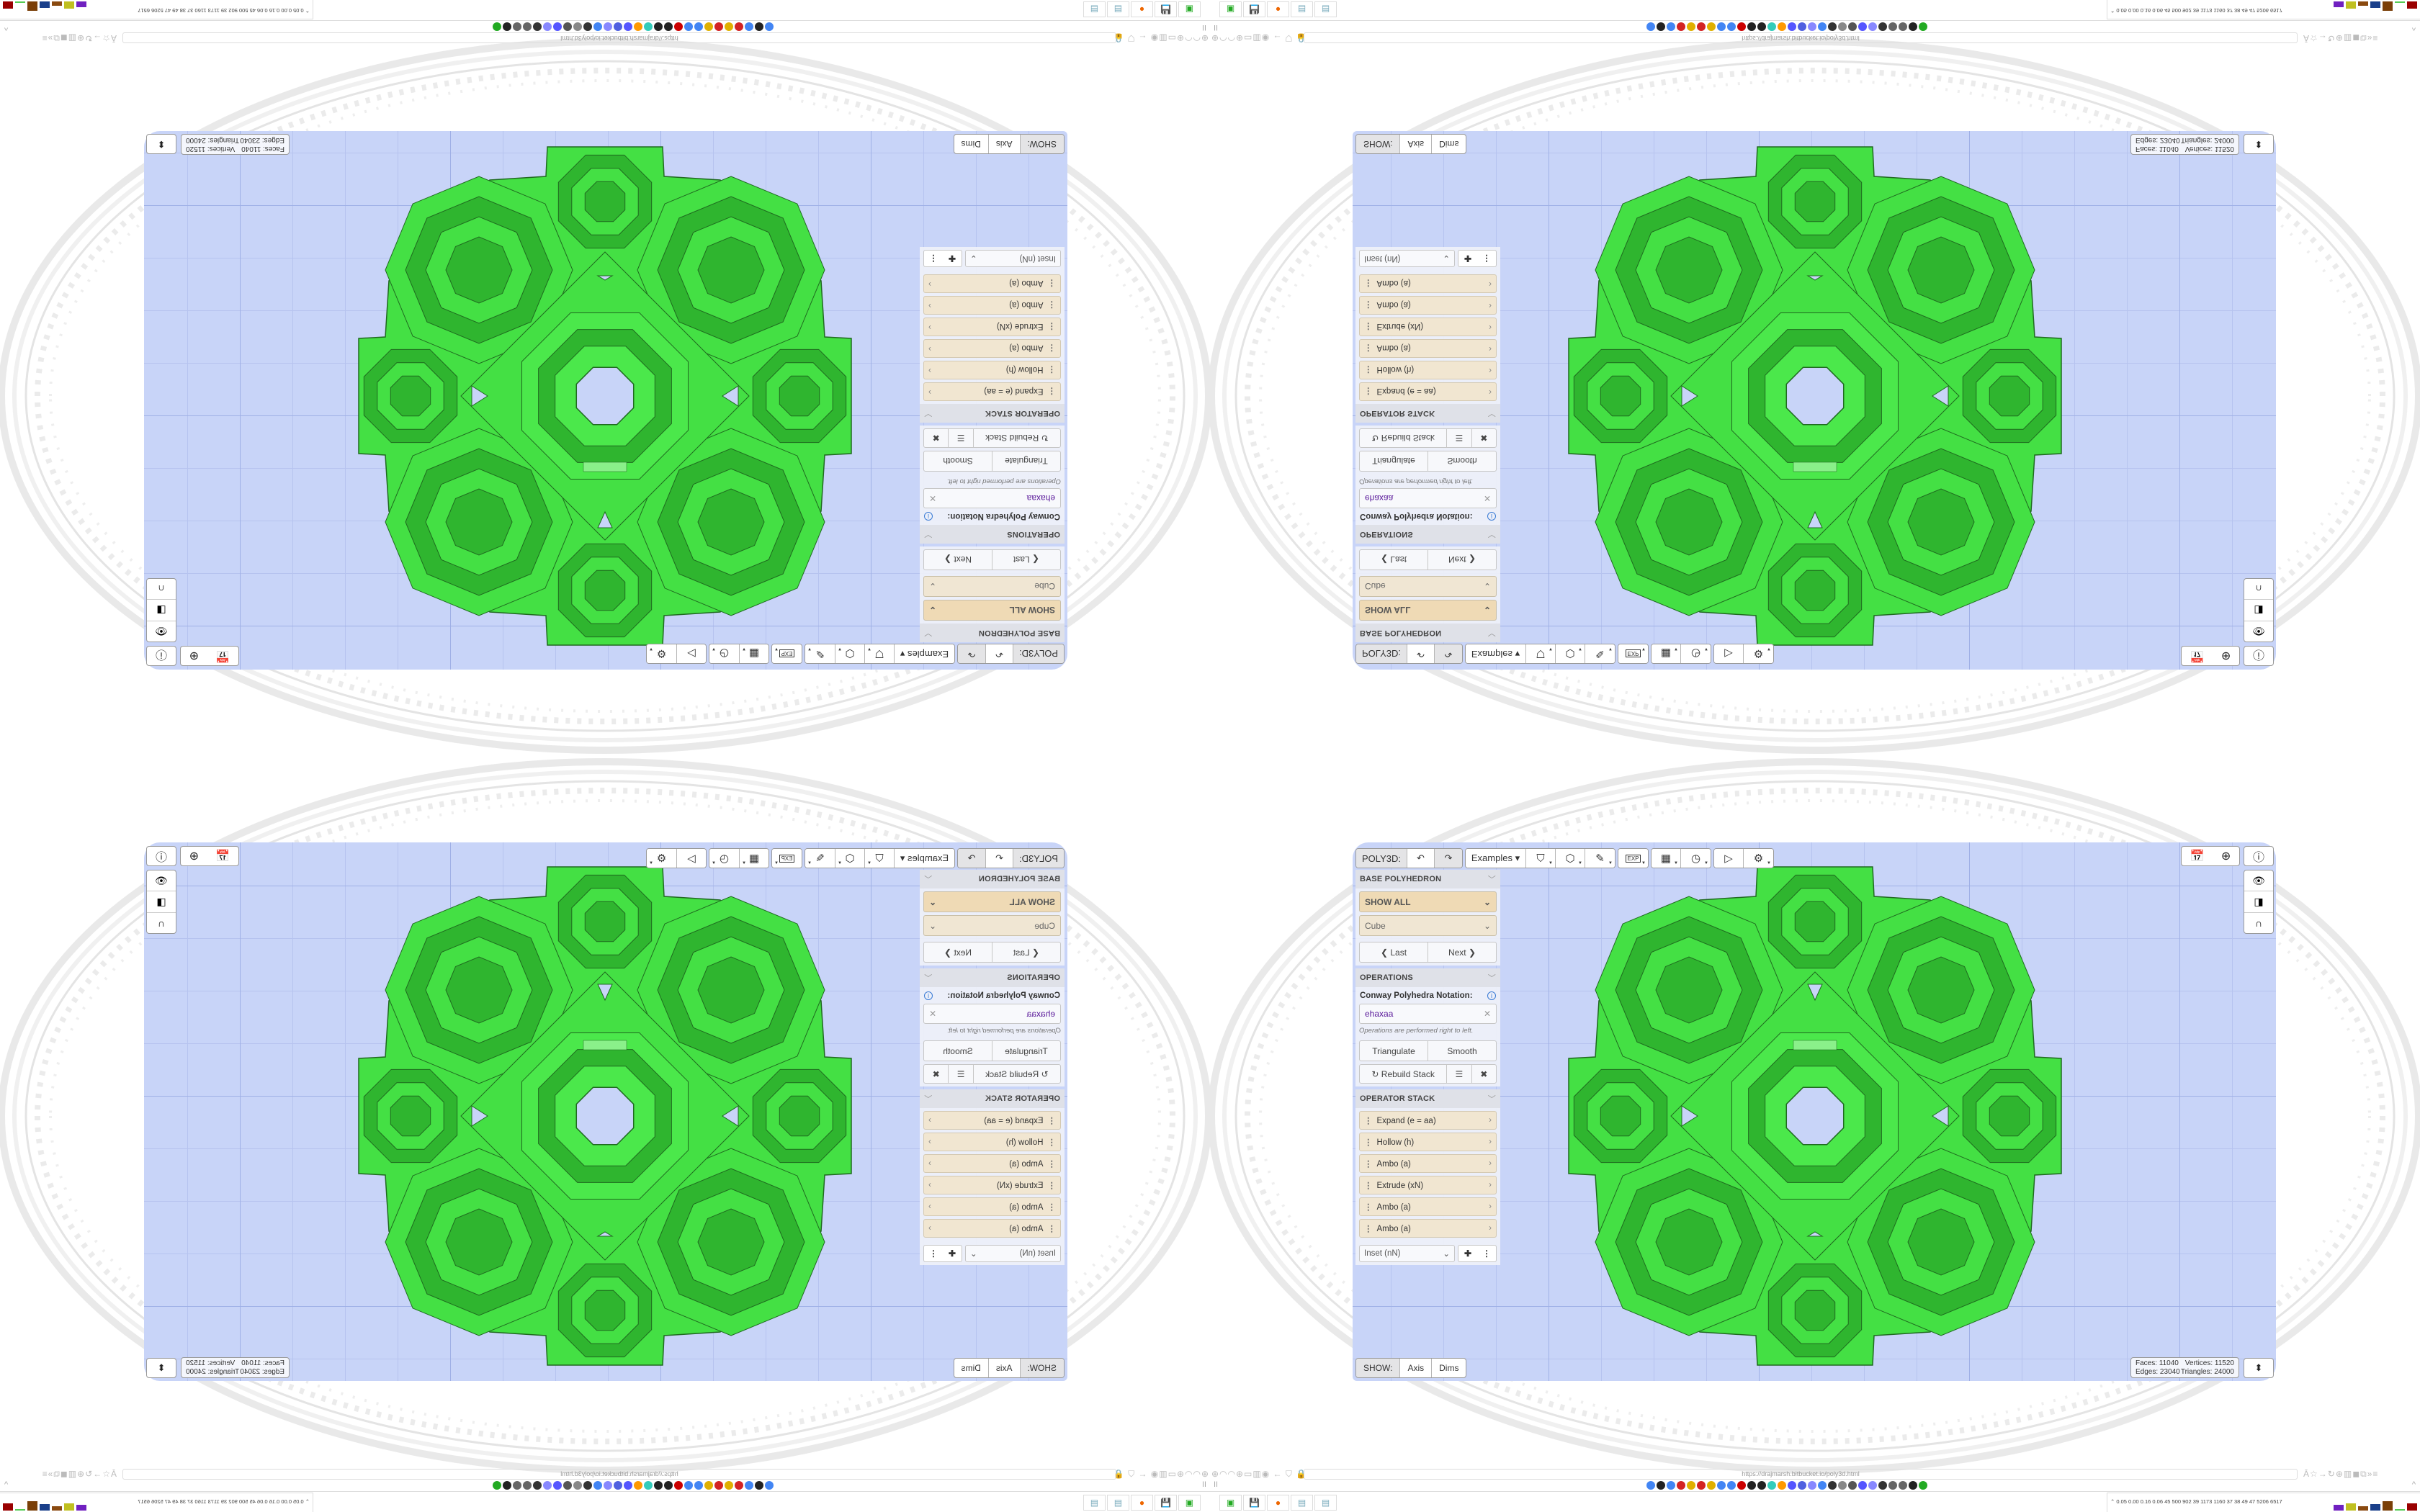 Image resolution: width=2420 pixels, height=1512 pixels. What do you see at coordinates (1492, 995) in the screenshot?
I see `info-icon: i` at bounding box center [1492, 995].